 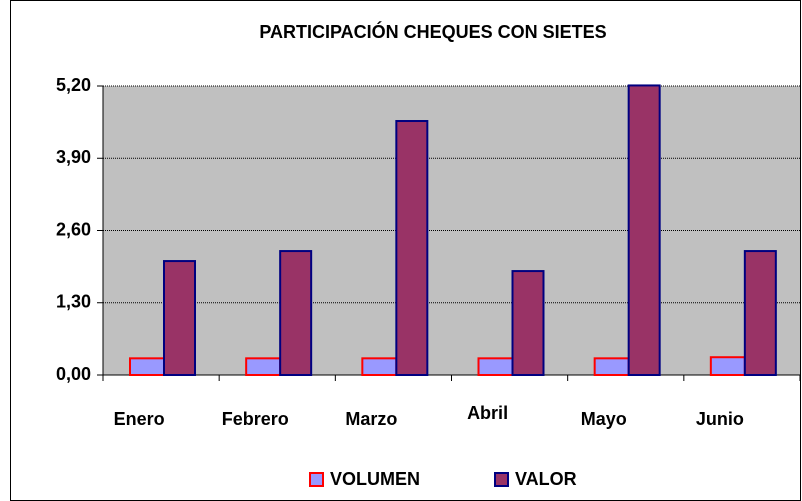 I want to click on y-tick-label: 1,30, so click(x=73, y=302).